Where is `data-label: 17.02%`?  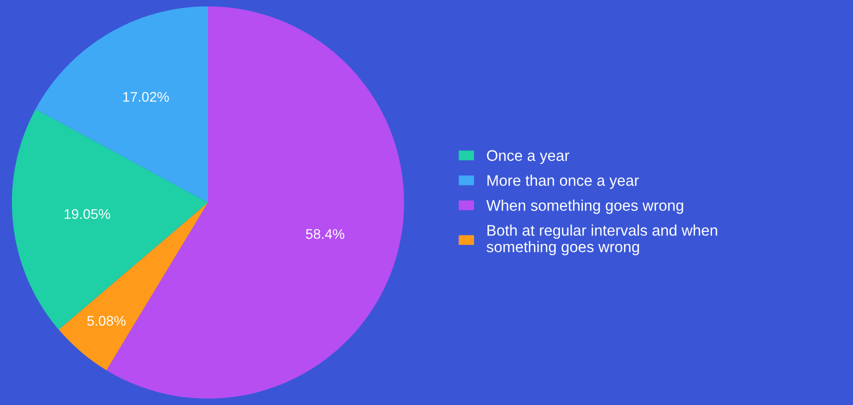
data-label: 17.02% is located at coordinates (146, 97).